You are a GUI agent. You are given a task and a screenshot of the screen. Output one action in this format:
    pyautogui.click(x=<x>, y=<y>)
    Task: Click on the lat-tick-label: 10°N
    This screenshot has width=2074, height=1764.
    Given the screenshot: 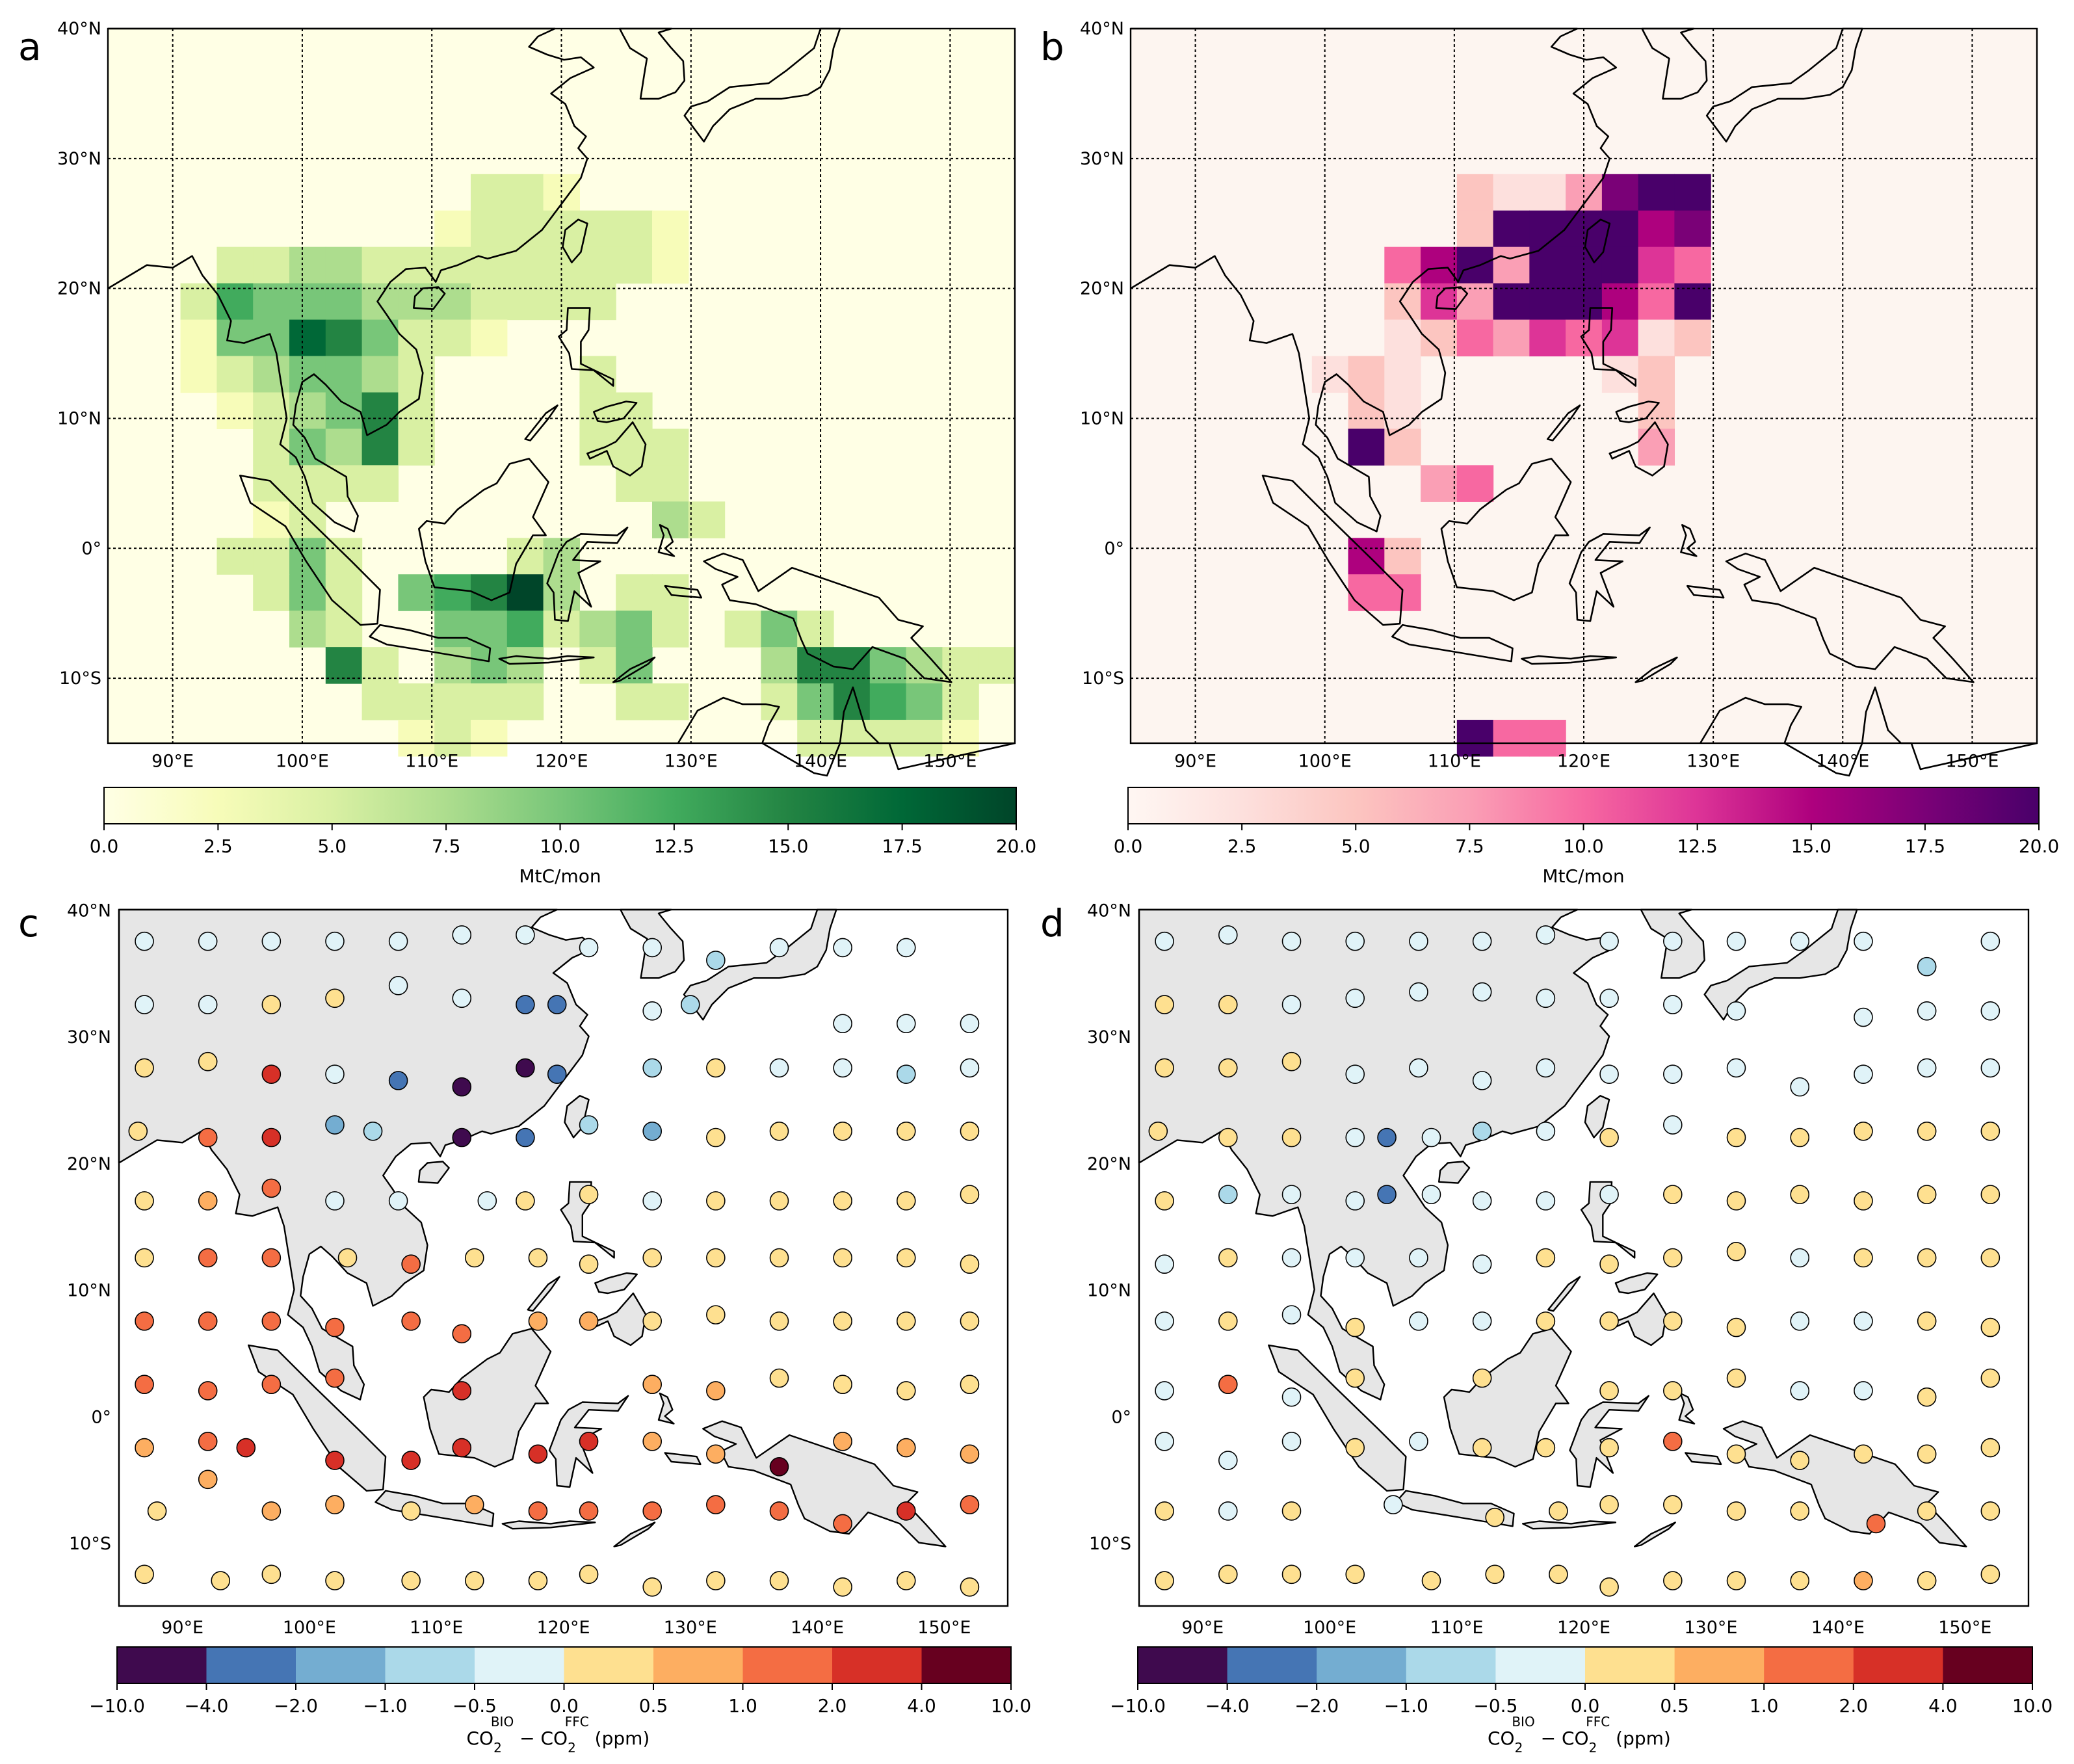 What is the action you would take?
    pyautogui.click(x=89, y=1291)
    